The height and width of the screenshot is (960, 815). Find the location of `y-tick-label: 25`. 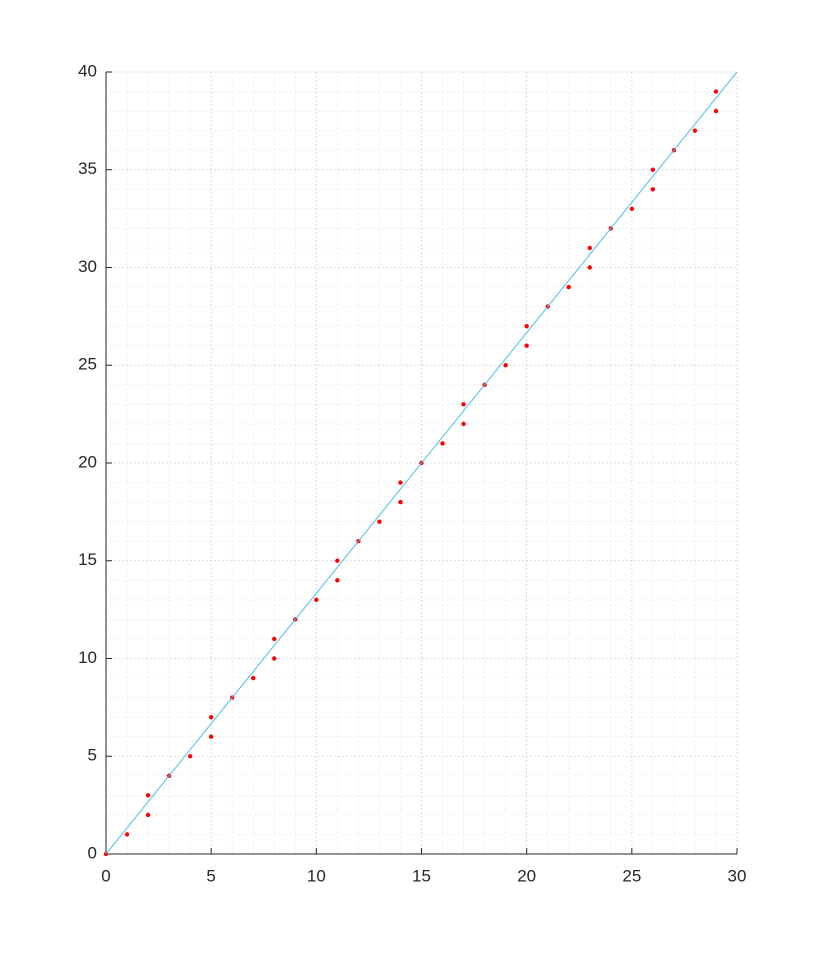

y-tick-label: 25 is located at coordinates (87, 364).